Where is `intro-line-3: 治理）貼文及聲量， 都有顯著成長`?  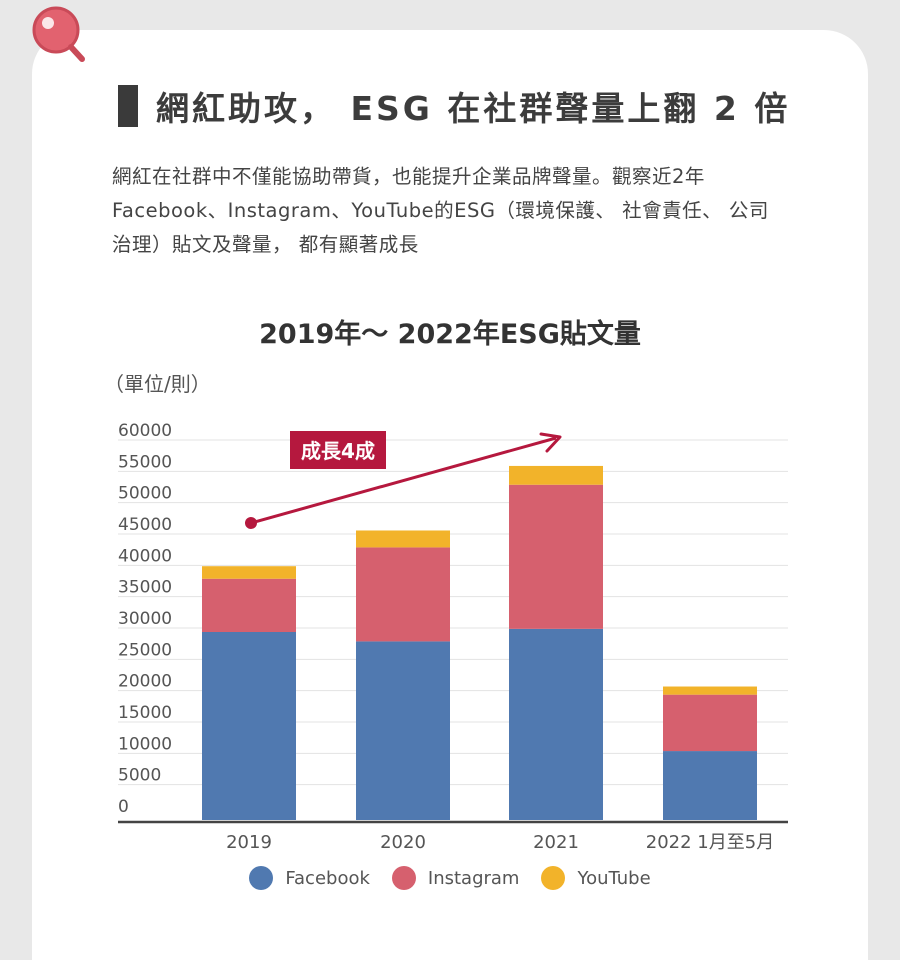 intro-line-3: 治理）貼文及聲量， 都有顯著成長 is located at coordinates (265, 244).